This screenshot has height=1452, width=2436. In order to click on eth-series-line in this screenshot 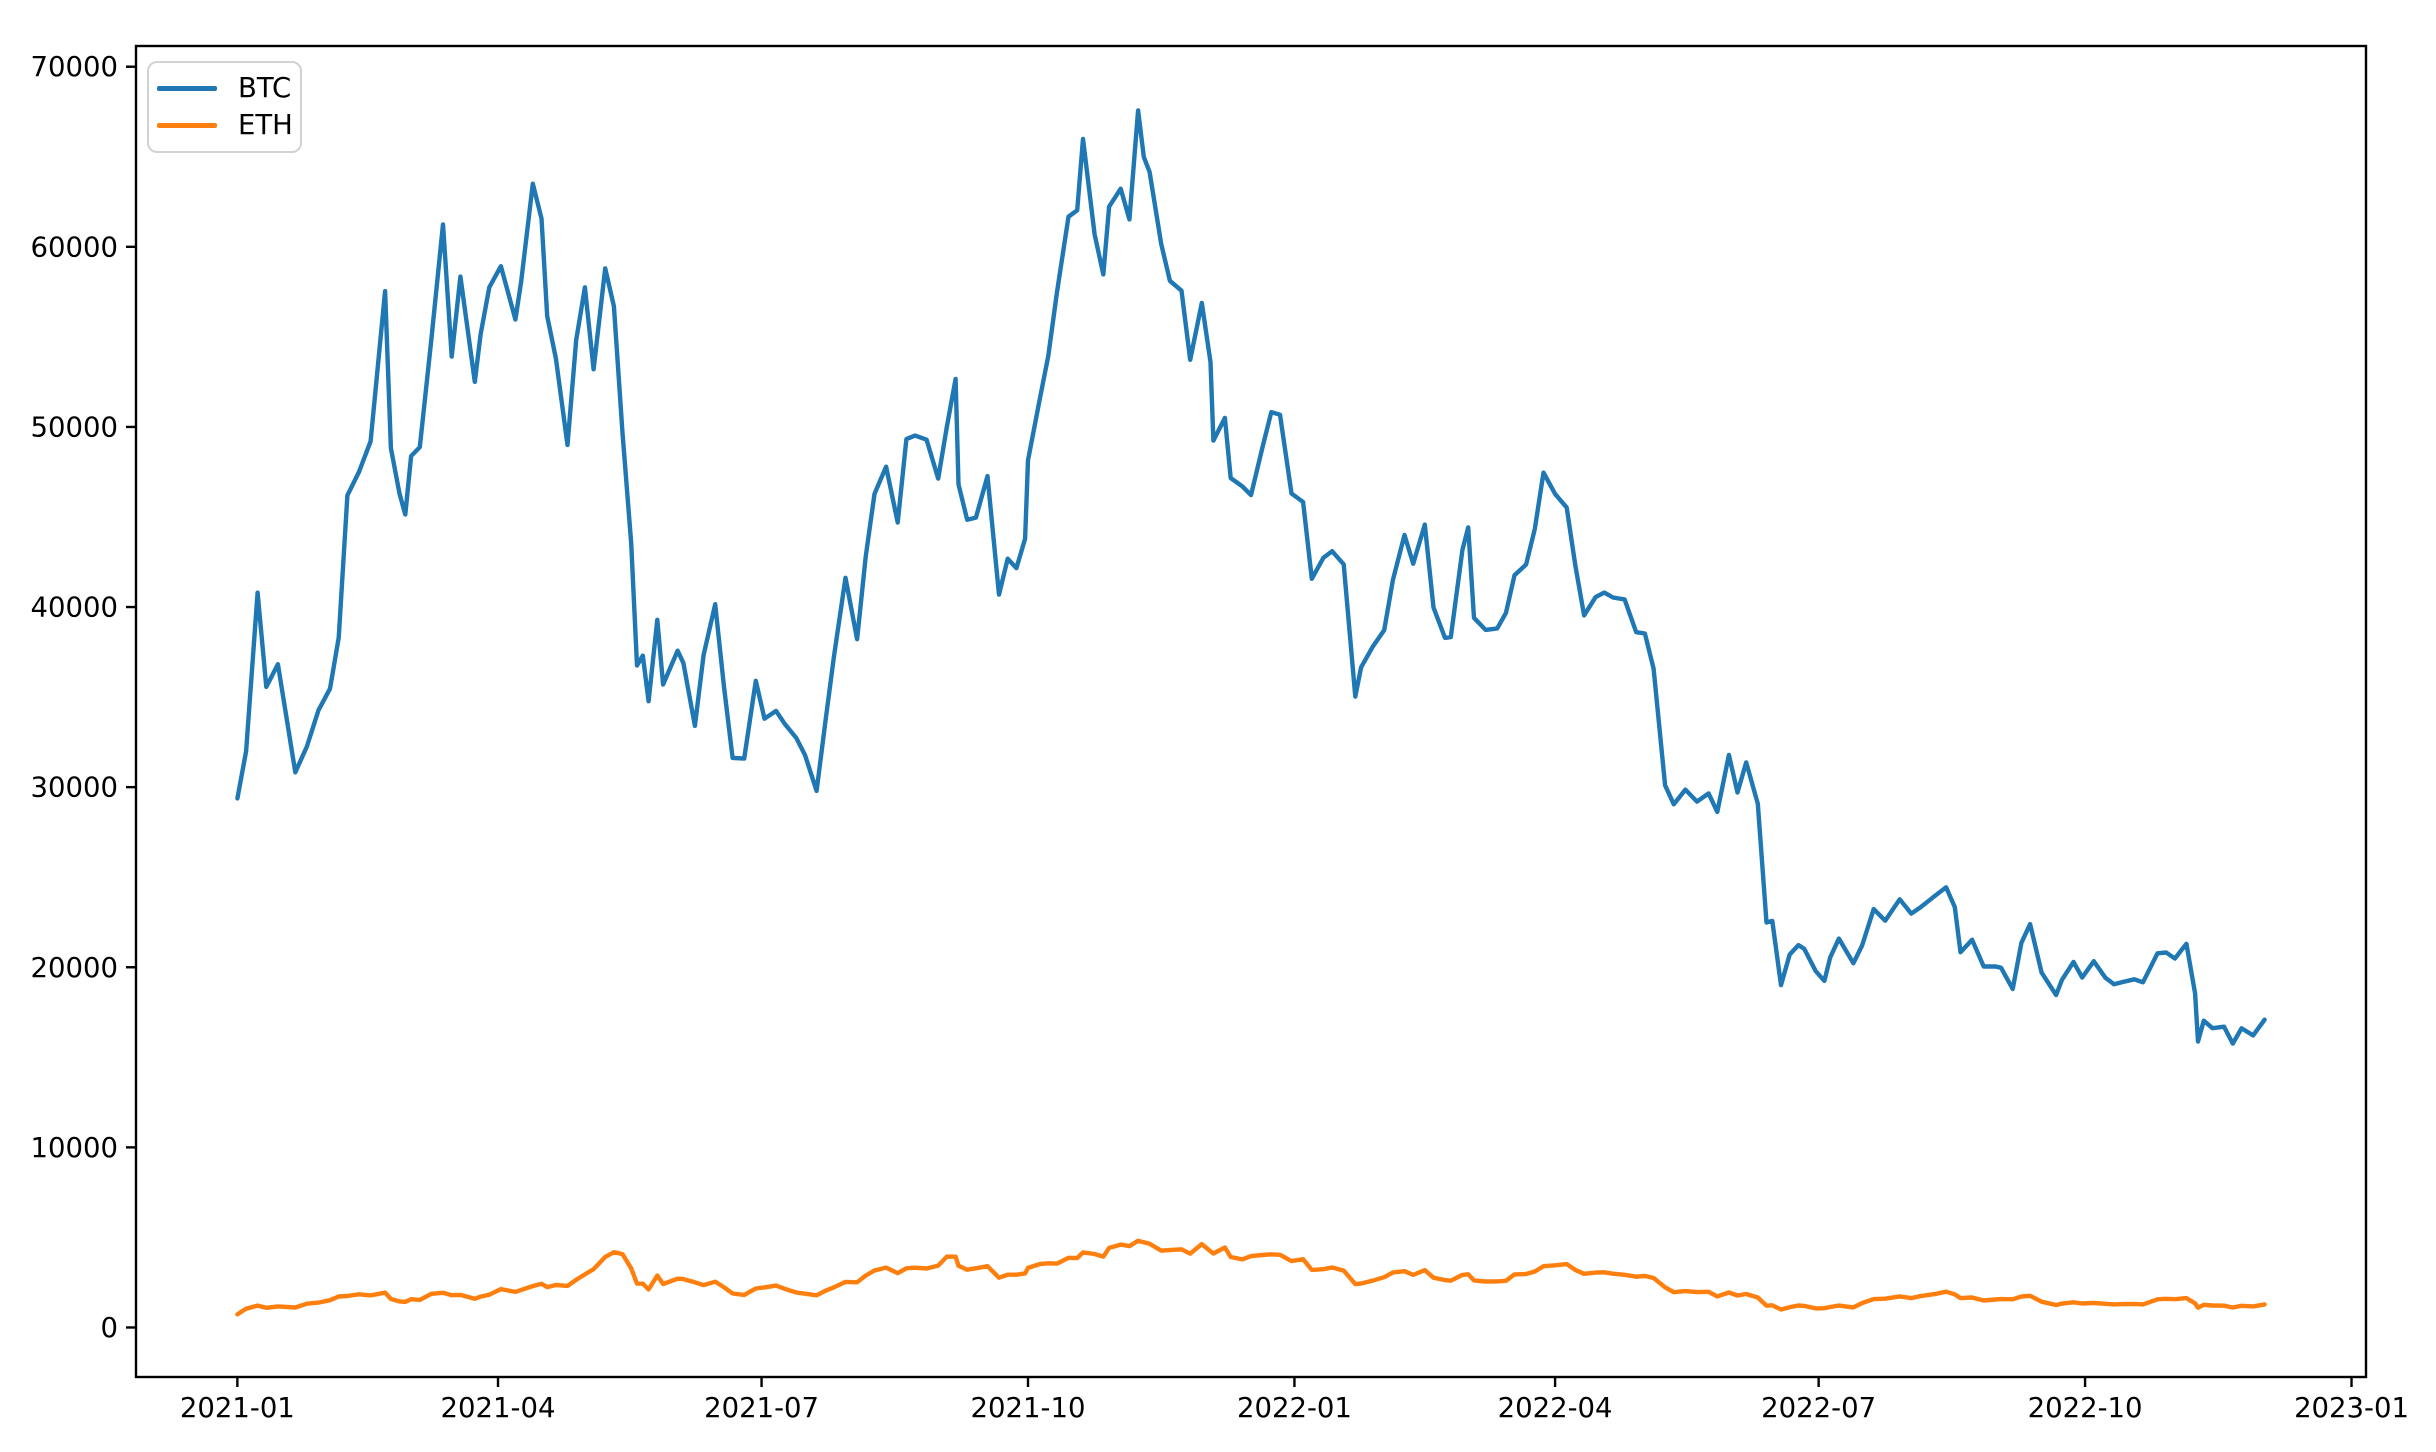, I will do `click(1251, 1277)`.